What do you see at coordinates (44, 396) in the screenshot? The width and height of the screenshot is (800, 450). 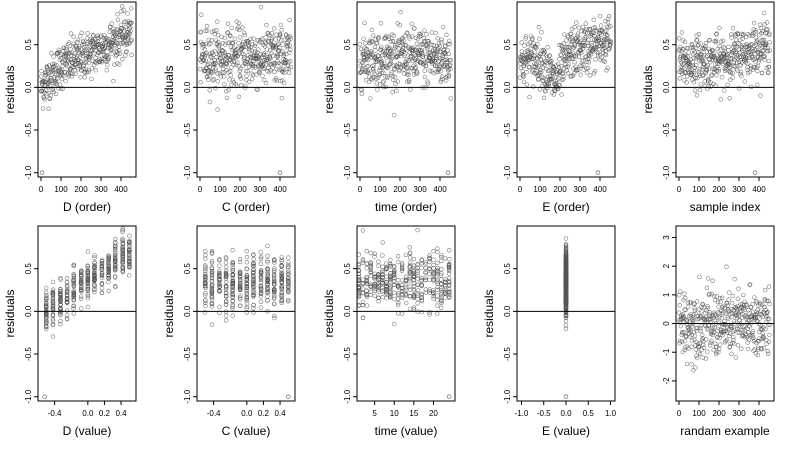 I see `outlier-point` at bounding box center [44, 396].